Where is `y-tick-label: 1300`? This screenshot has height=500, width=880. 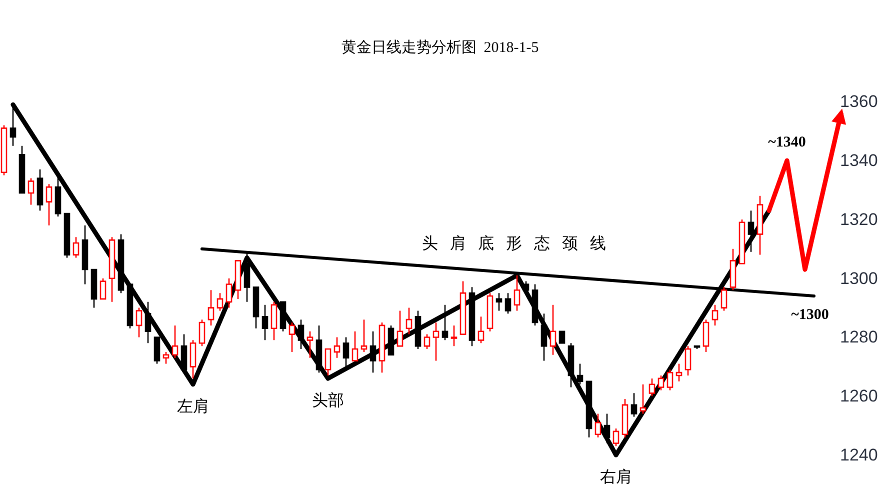
y-tick-label: 1300 is located at coordinates (859, 278).